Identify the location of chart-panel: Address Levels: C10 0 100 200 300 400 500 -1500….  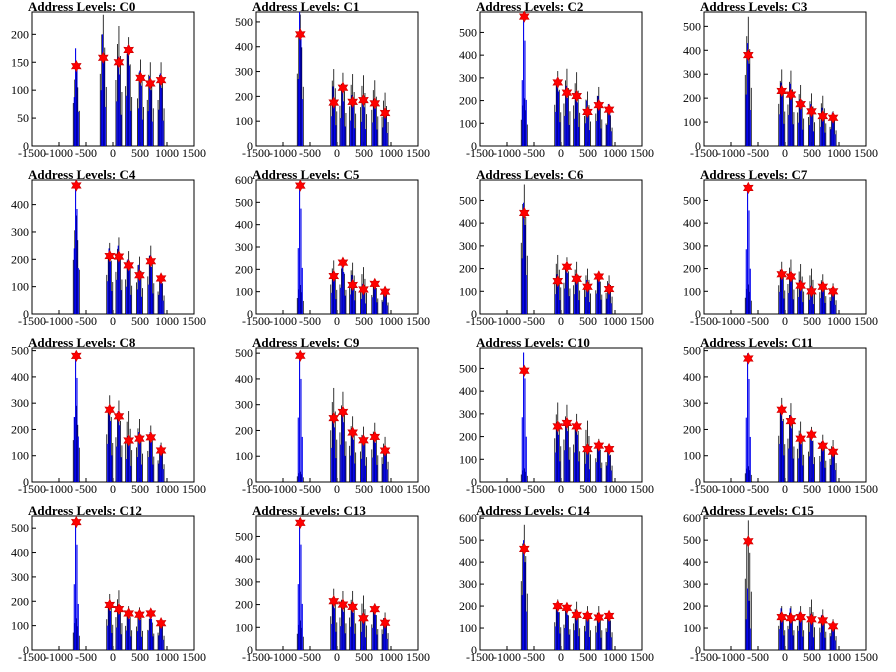
(560, 419).